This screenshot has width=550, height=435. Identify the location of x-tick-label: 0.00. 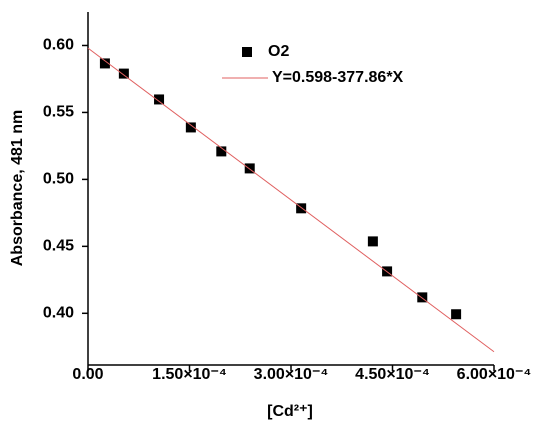
(87, 374).